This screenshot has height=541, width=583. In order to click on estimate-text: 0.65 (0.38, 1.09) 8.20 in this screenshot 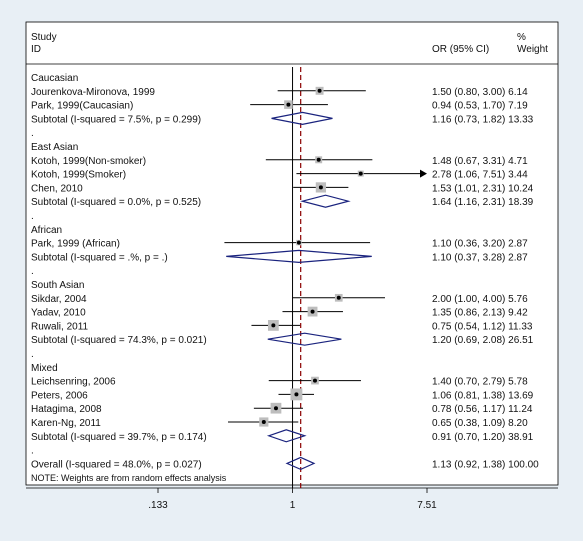, I will do `click(480, 423)`.